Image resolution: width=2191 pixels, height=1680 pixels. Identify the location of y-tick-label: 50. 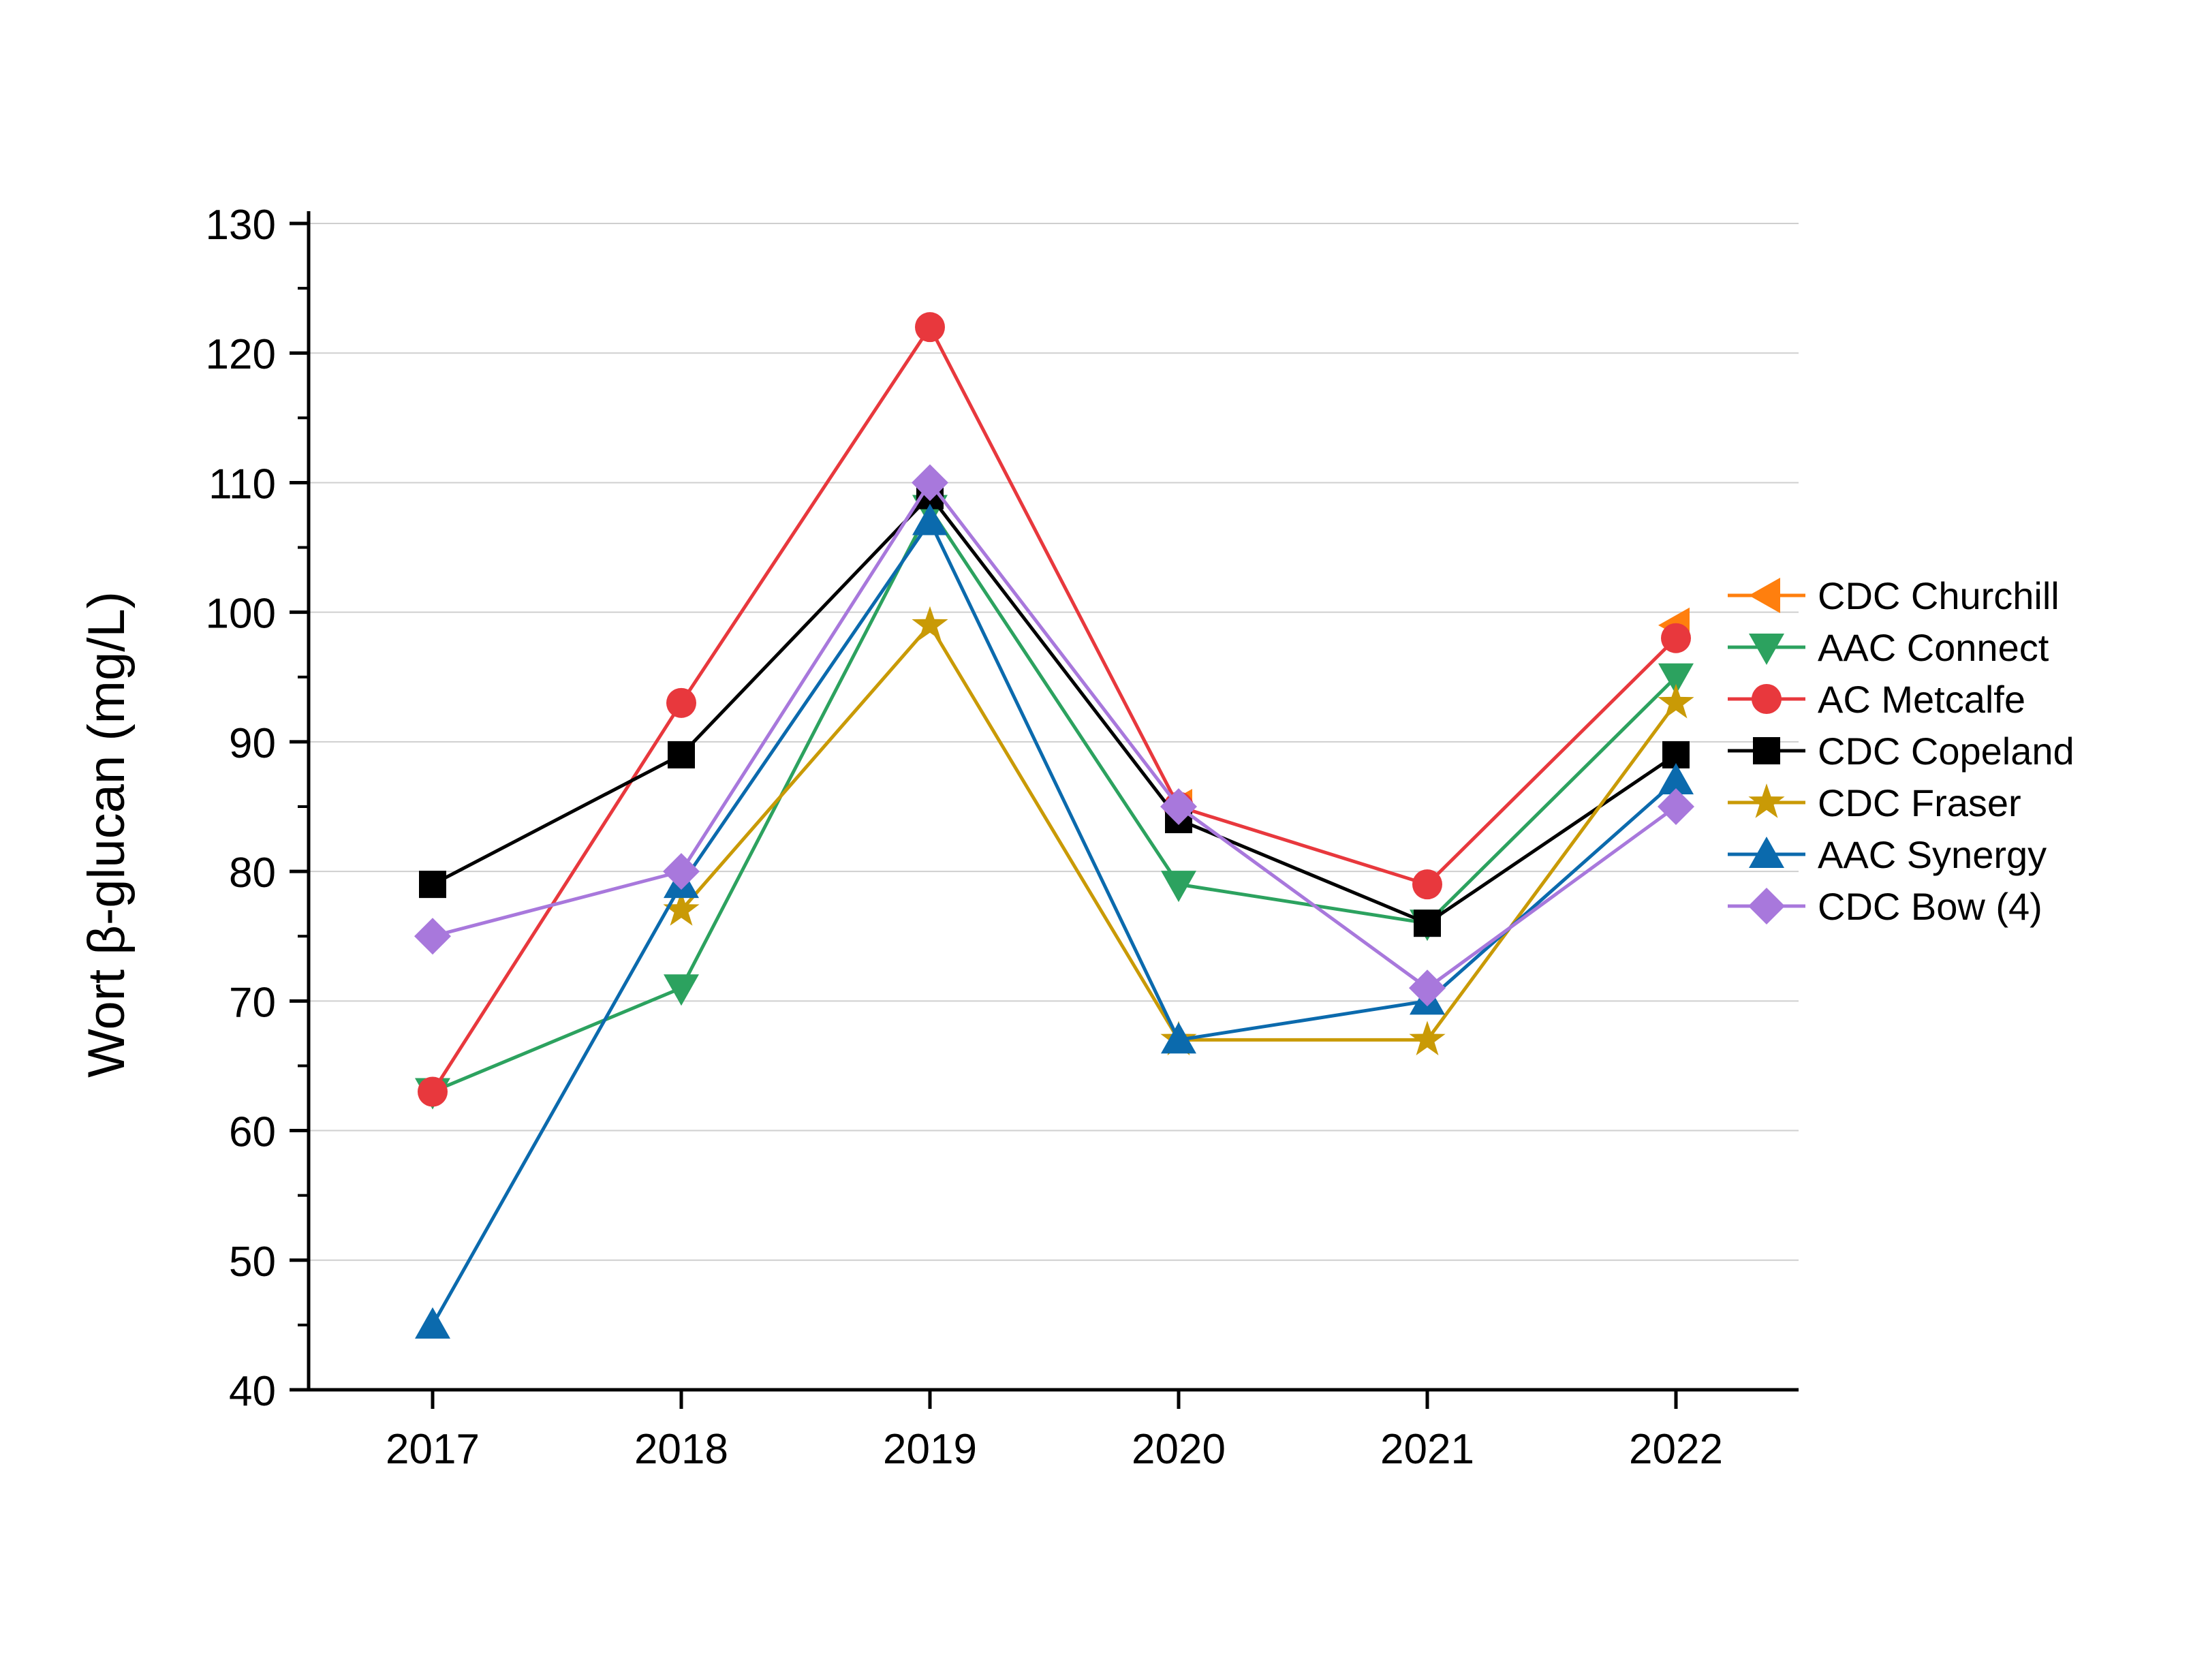
(252, 1262).